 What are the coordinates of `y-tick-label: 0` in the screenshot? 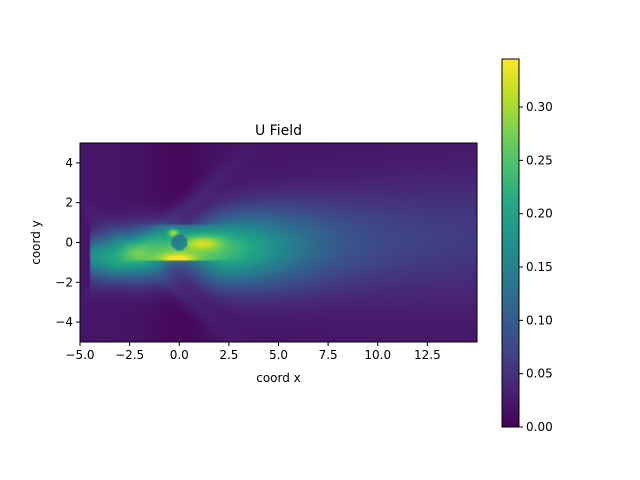 It's located at (69, 243).